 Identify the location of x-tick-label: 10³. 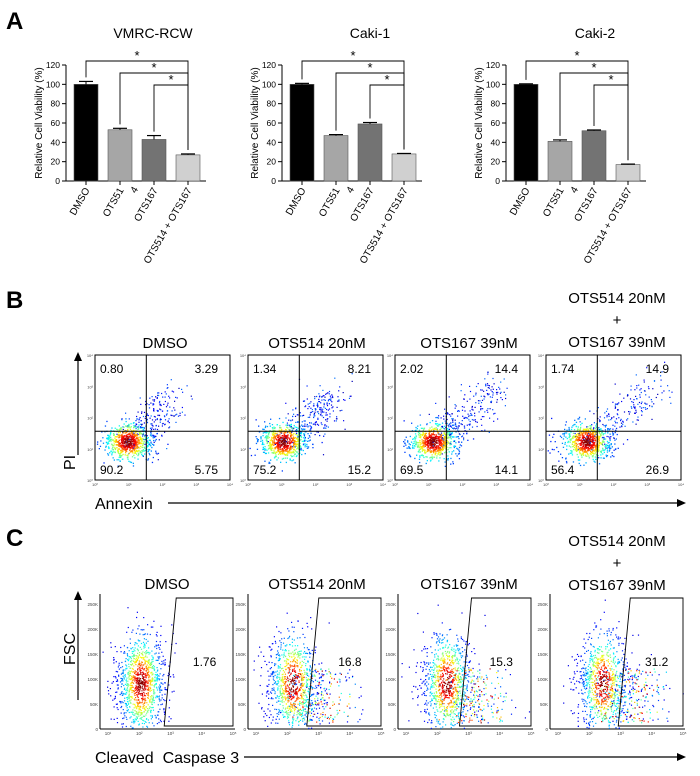
(496, 484).